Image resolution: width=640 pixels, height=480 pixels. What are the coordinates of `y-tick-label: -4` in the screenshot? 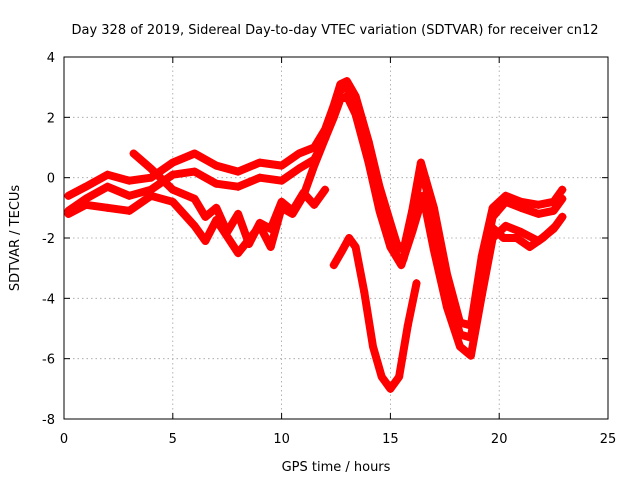 It's located at (48, 299).